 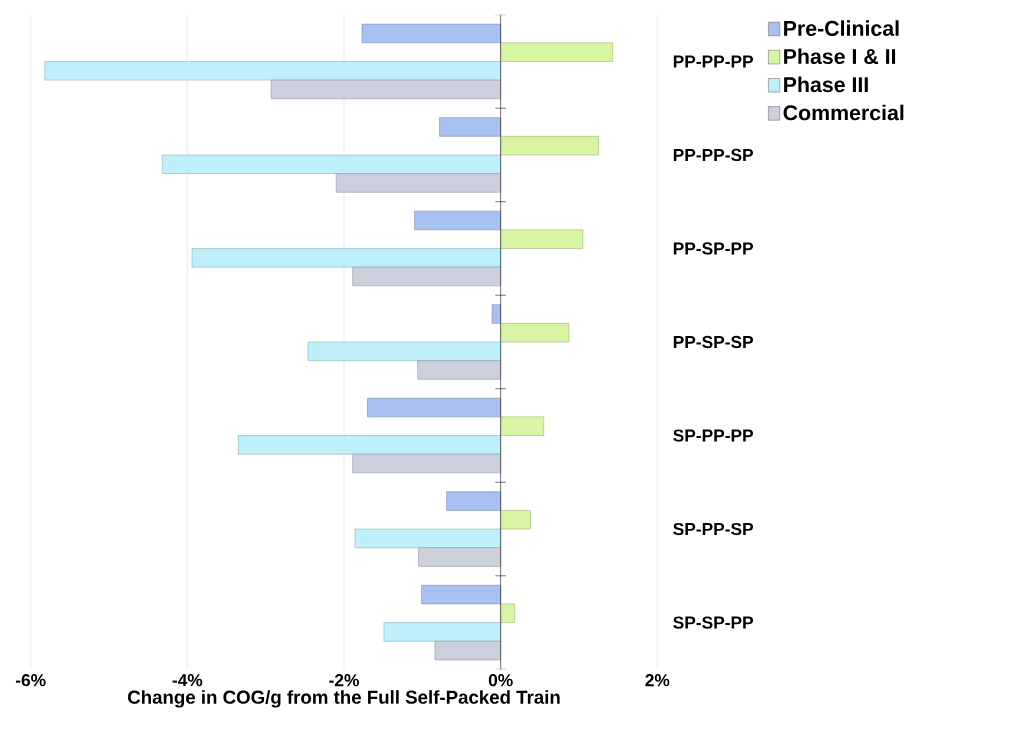 What do you see at coordinates (713, 342) in the screenshot?
I see `y-tick-label: PP-SP-SP` at bounding box center [713, 342].